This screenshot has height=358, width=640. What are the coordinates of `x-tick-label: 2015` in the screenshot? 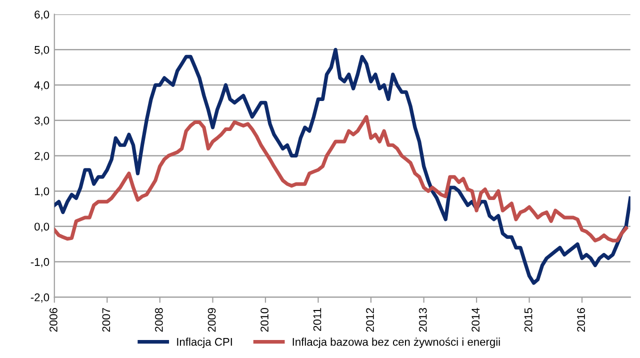 It's located at (528, 320).